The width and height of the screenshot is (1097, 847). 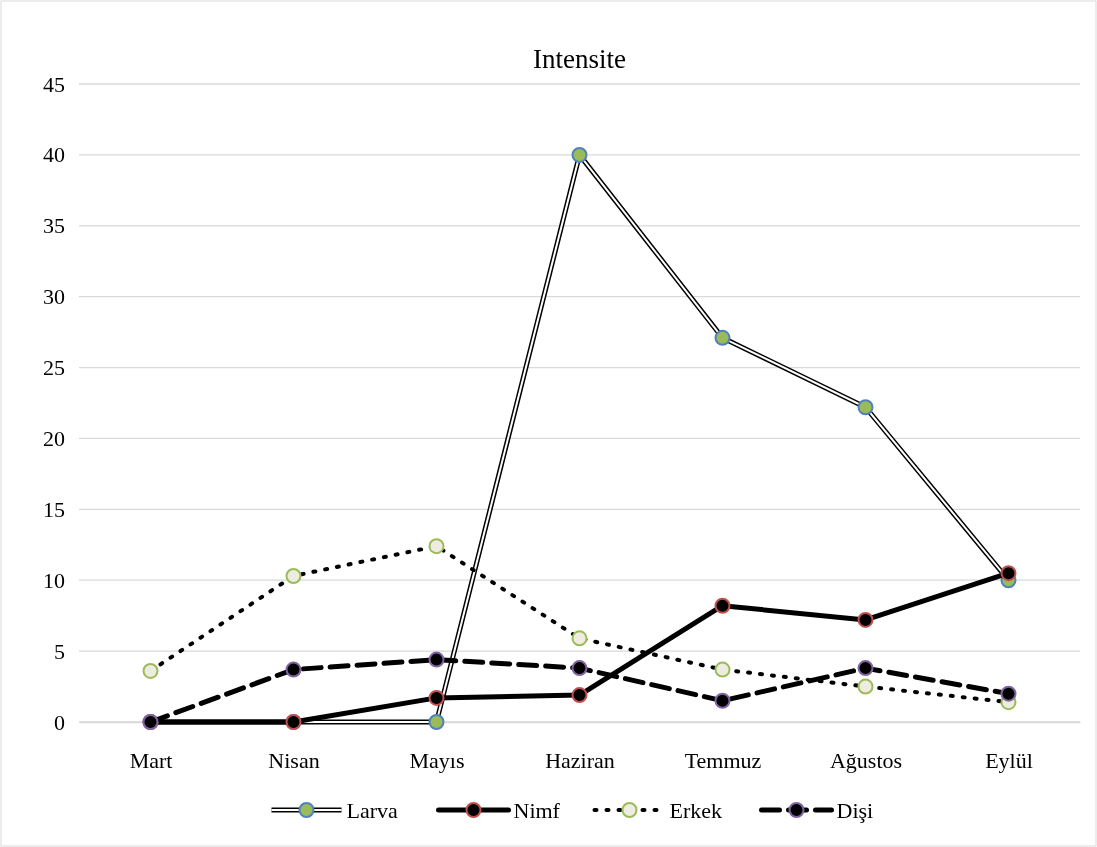 I want to click on y-tick-label: 40, so click(x=54, y=155).